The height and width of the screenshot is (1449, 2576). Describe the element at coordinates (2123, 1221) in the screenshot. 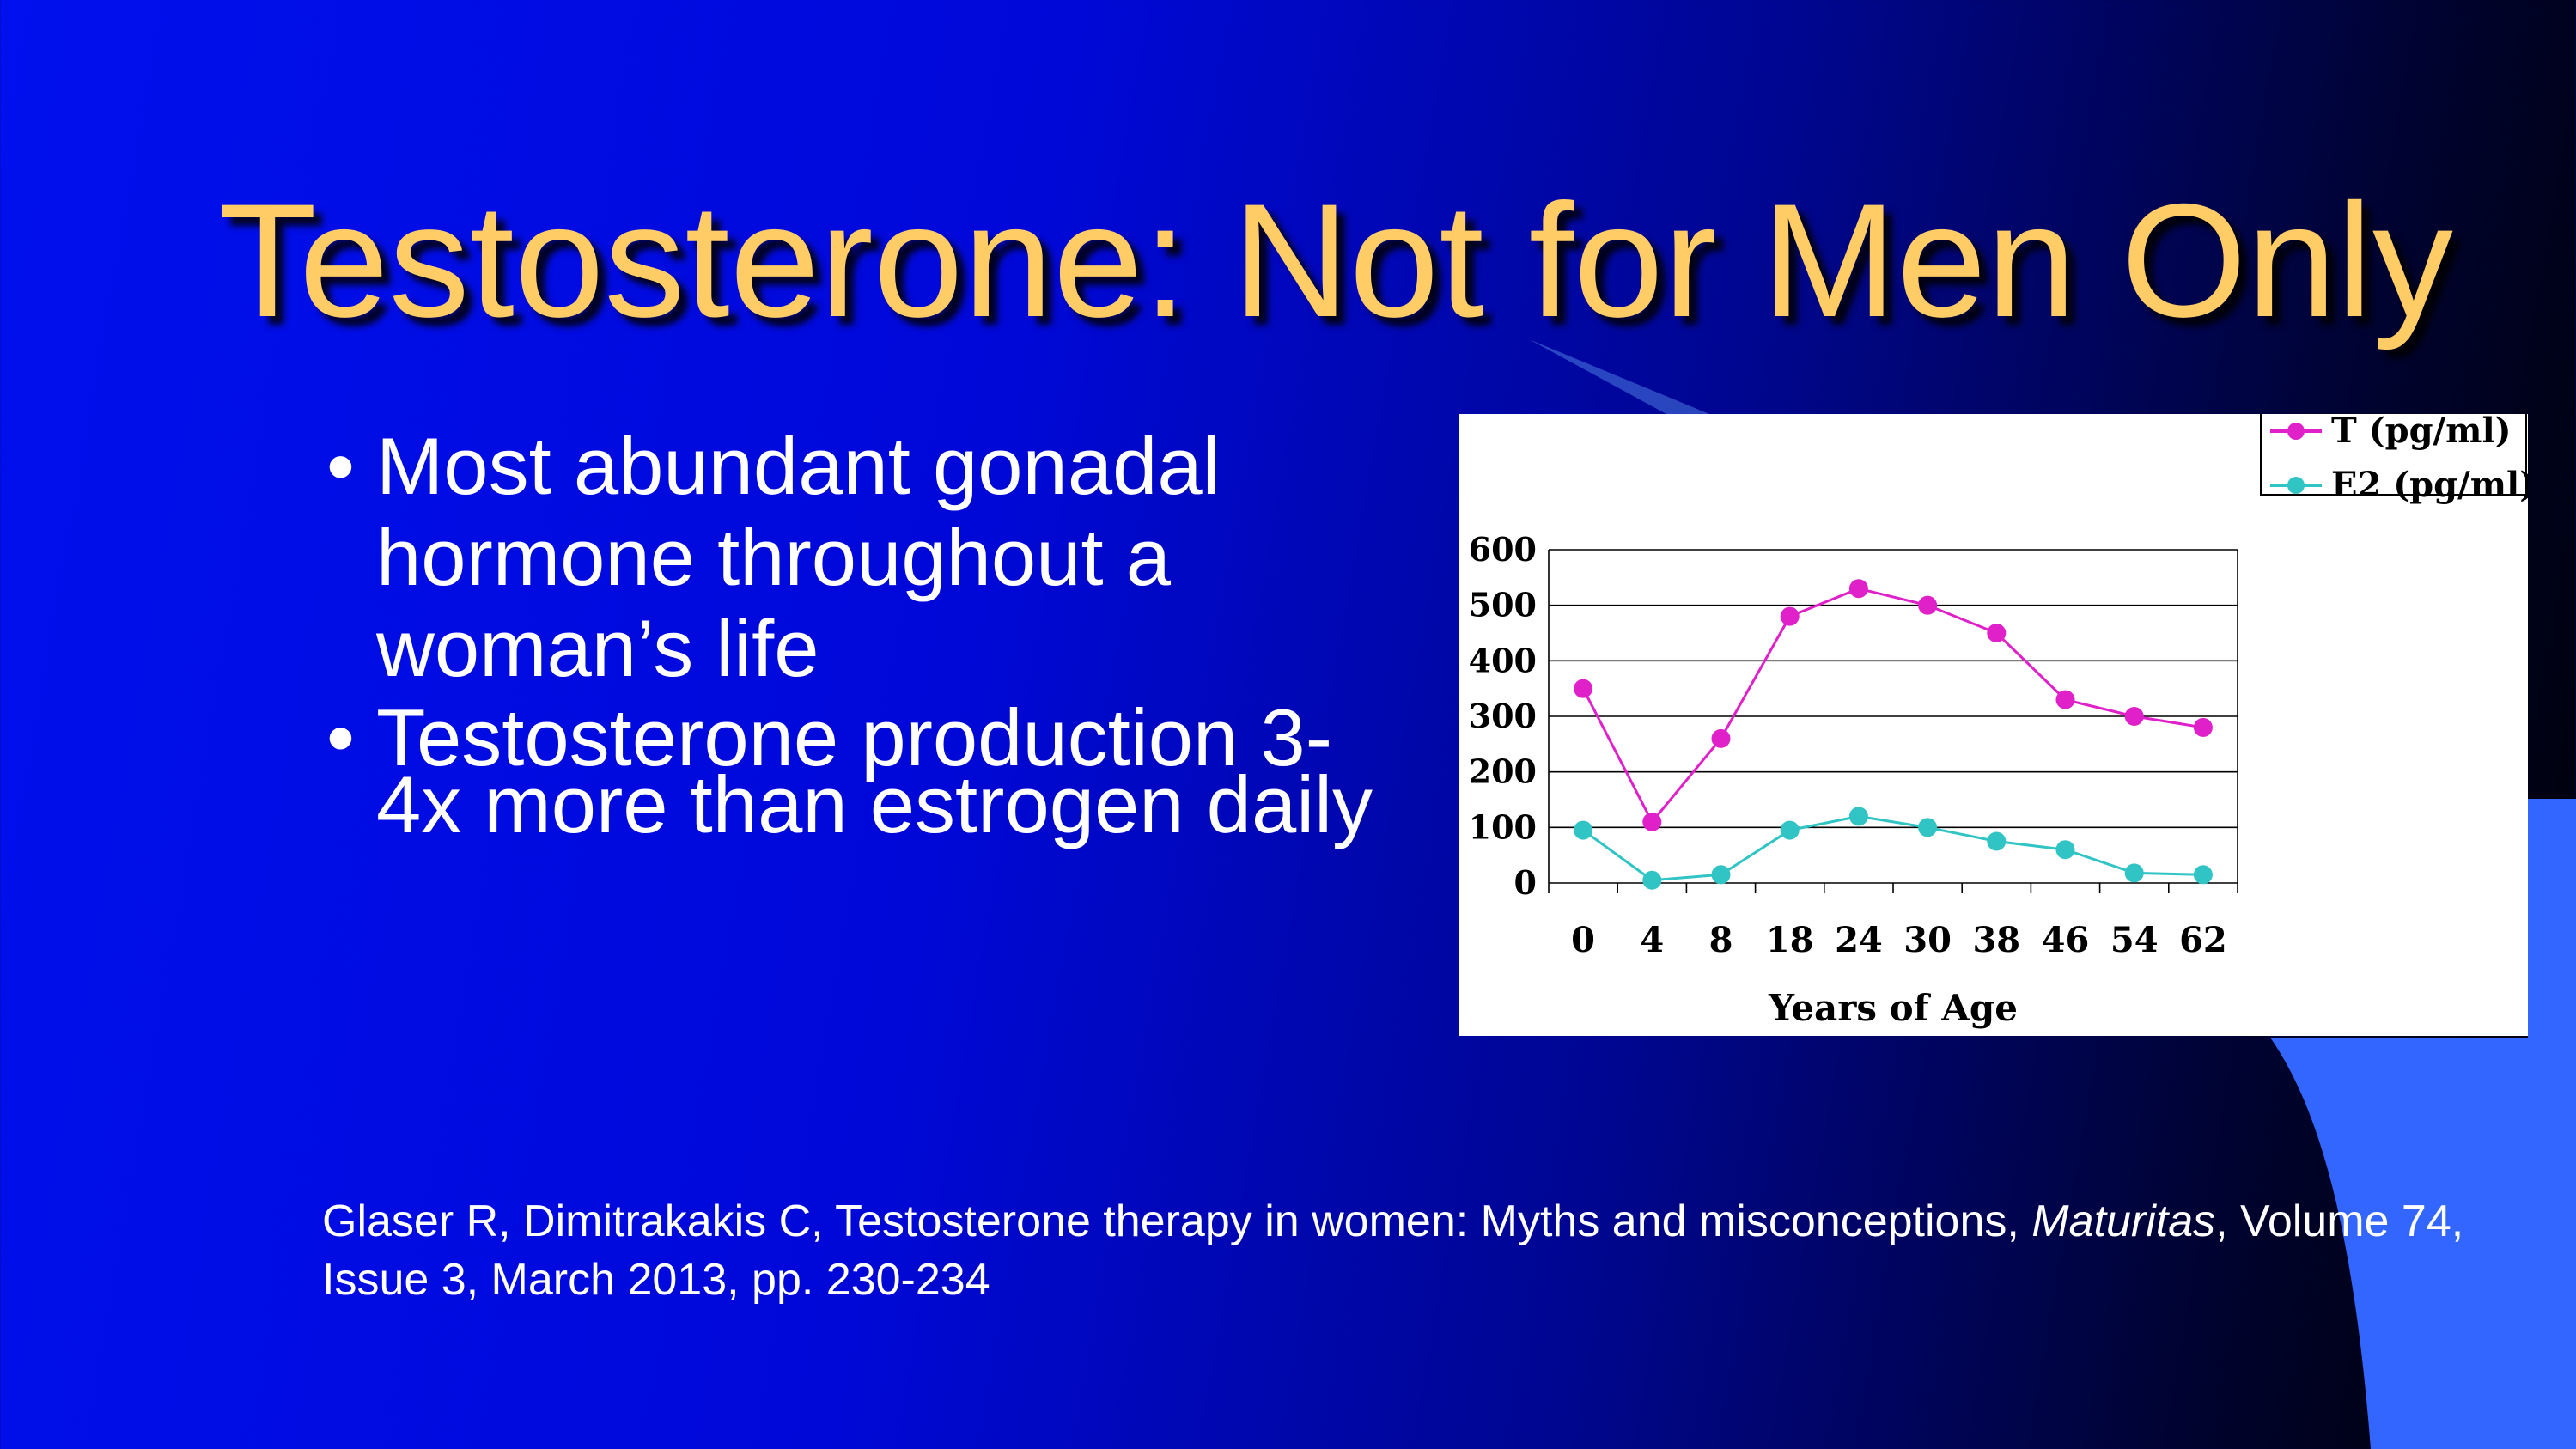

I see `citation-journal: Maturitas` at that location.